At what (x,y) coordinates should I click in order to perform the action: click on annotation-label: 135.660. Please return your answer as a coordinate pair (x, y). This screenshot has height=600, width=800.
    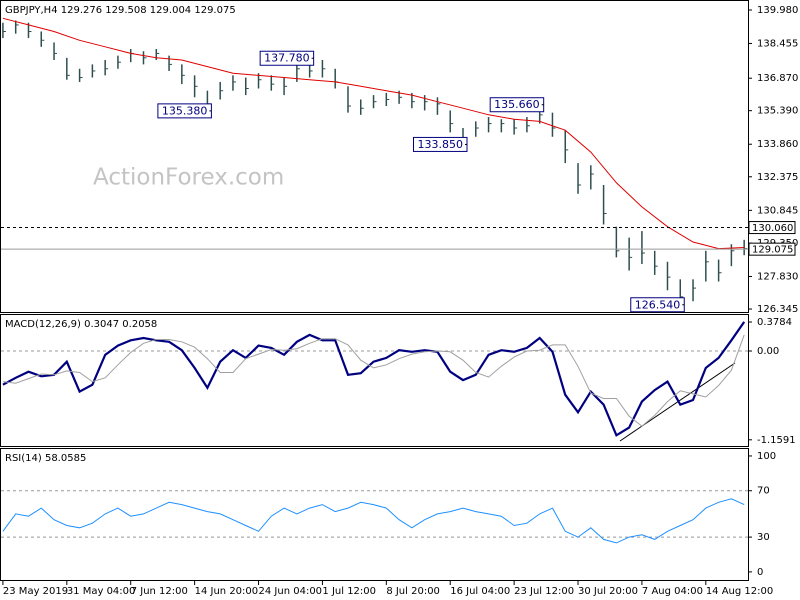
    Looking at the image, I should click on (516, 104).